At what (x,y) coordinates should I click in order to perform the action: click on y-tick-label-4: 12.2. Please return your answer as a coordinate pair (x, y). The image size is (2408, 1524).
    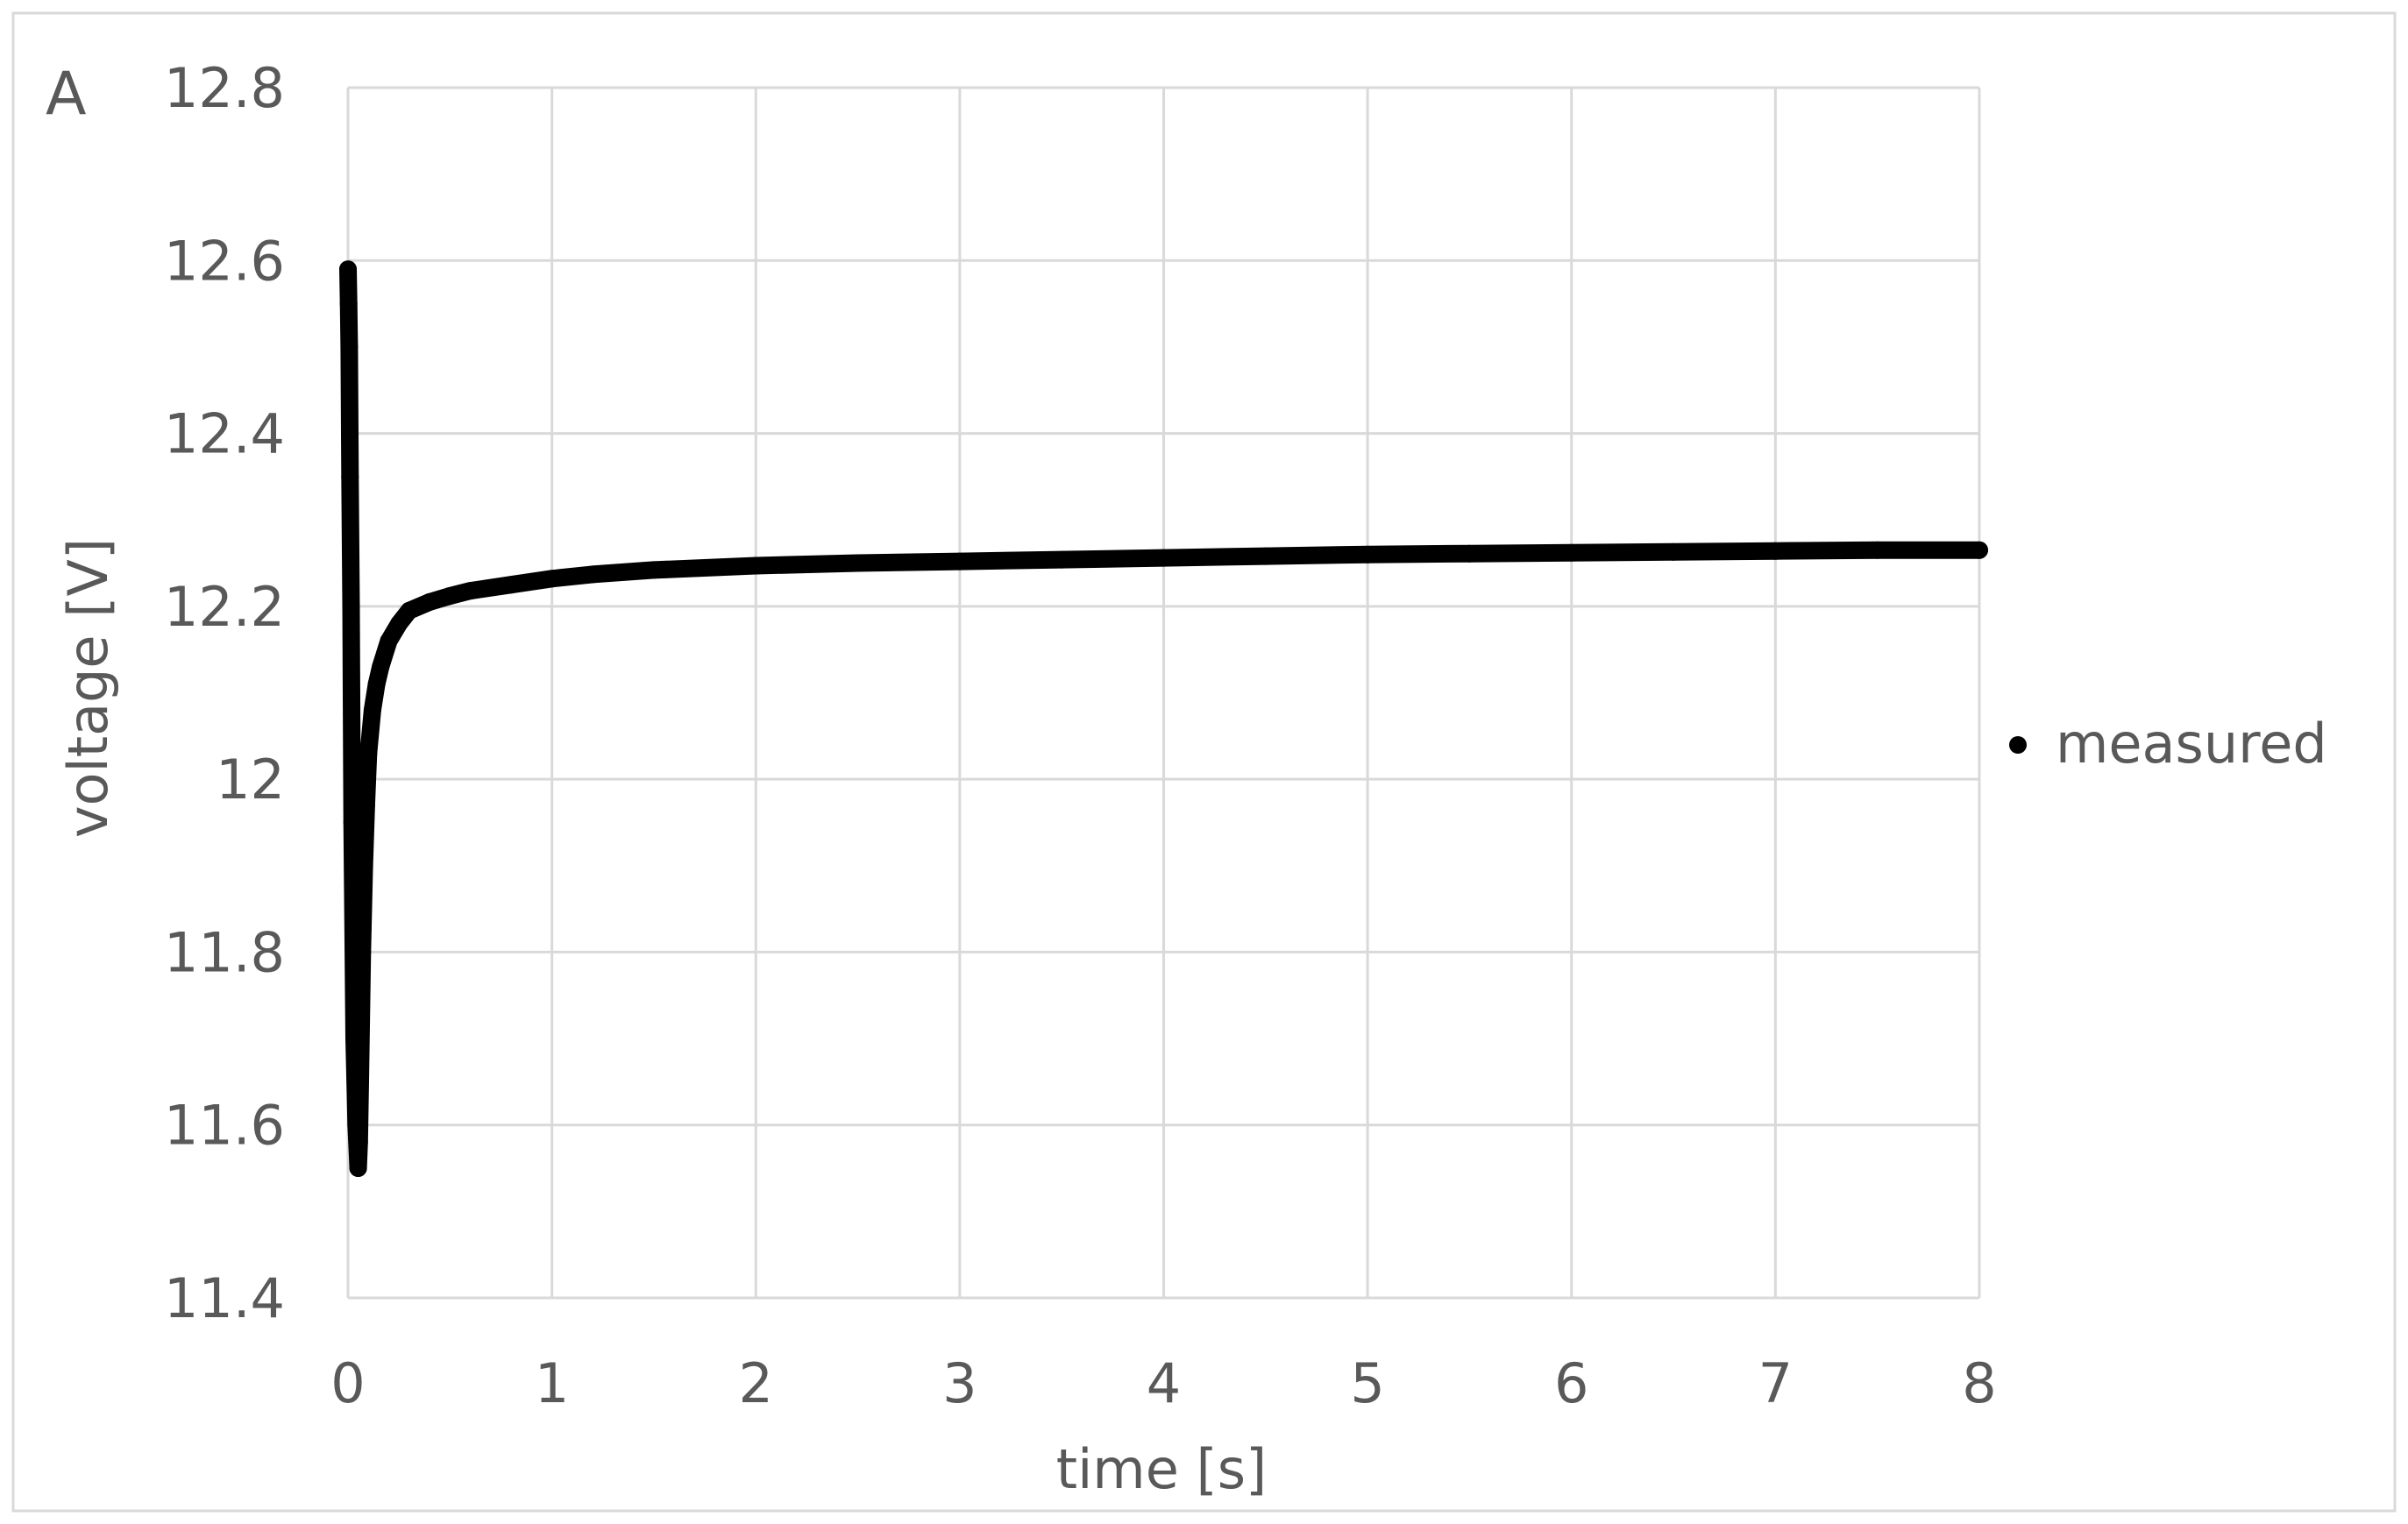
    Looking at the image, I should click on (224, 607).